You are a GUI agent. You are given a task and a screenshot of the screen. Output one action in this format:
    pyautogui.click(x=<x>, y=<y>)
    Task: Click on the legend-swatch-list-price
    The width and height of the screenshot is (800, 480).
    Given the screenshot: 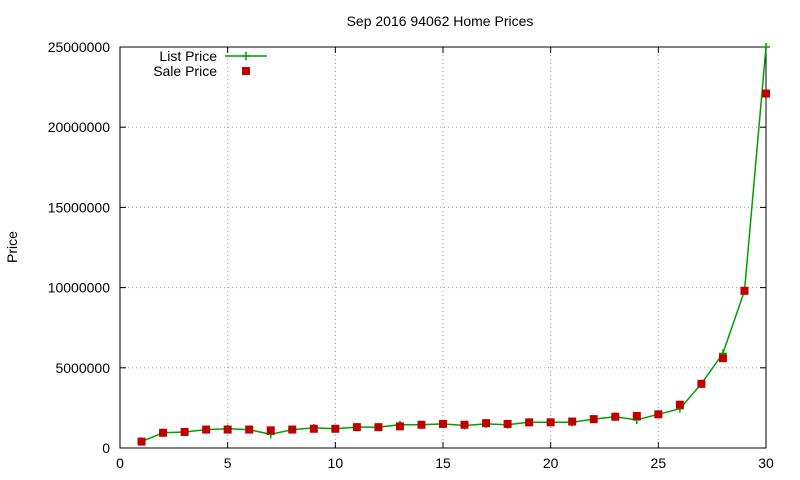 What is the action you would take?
    pyautogui.click(x=246, y=56)
    